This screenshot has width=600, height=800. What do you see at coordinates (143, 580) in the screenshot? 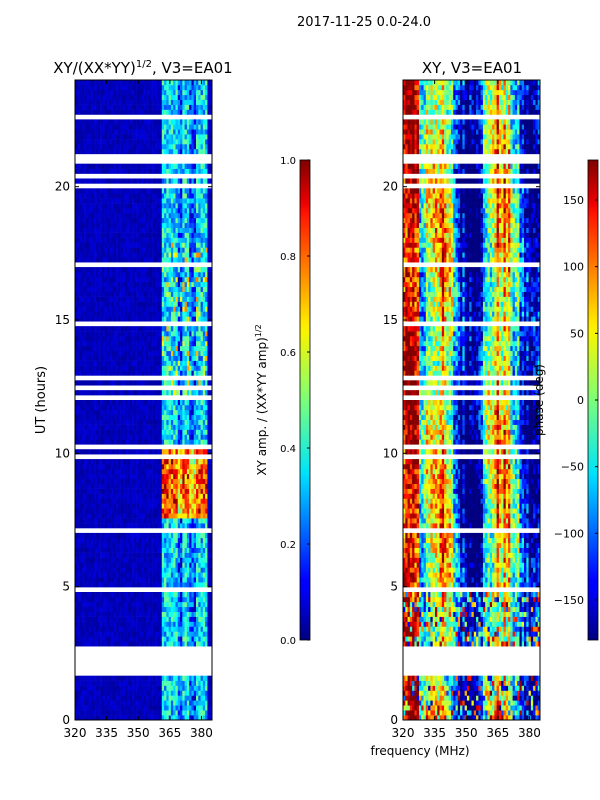
I see `amplitude-heatmap-row` at bounding box center [143, 580].